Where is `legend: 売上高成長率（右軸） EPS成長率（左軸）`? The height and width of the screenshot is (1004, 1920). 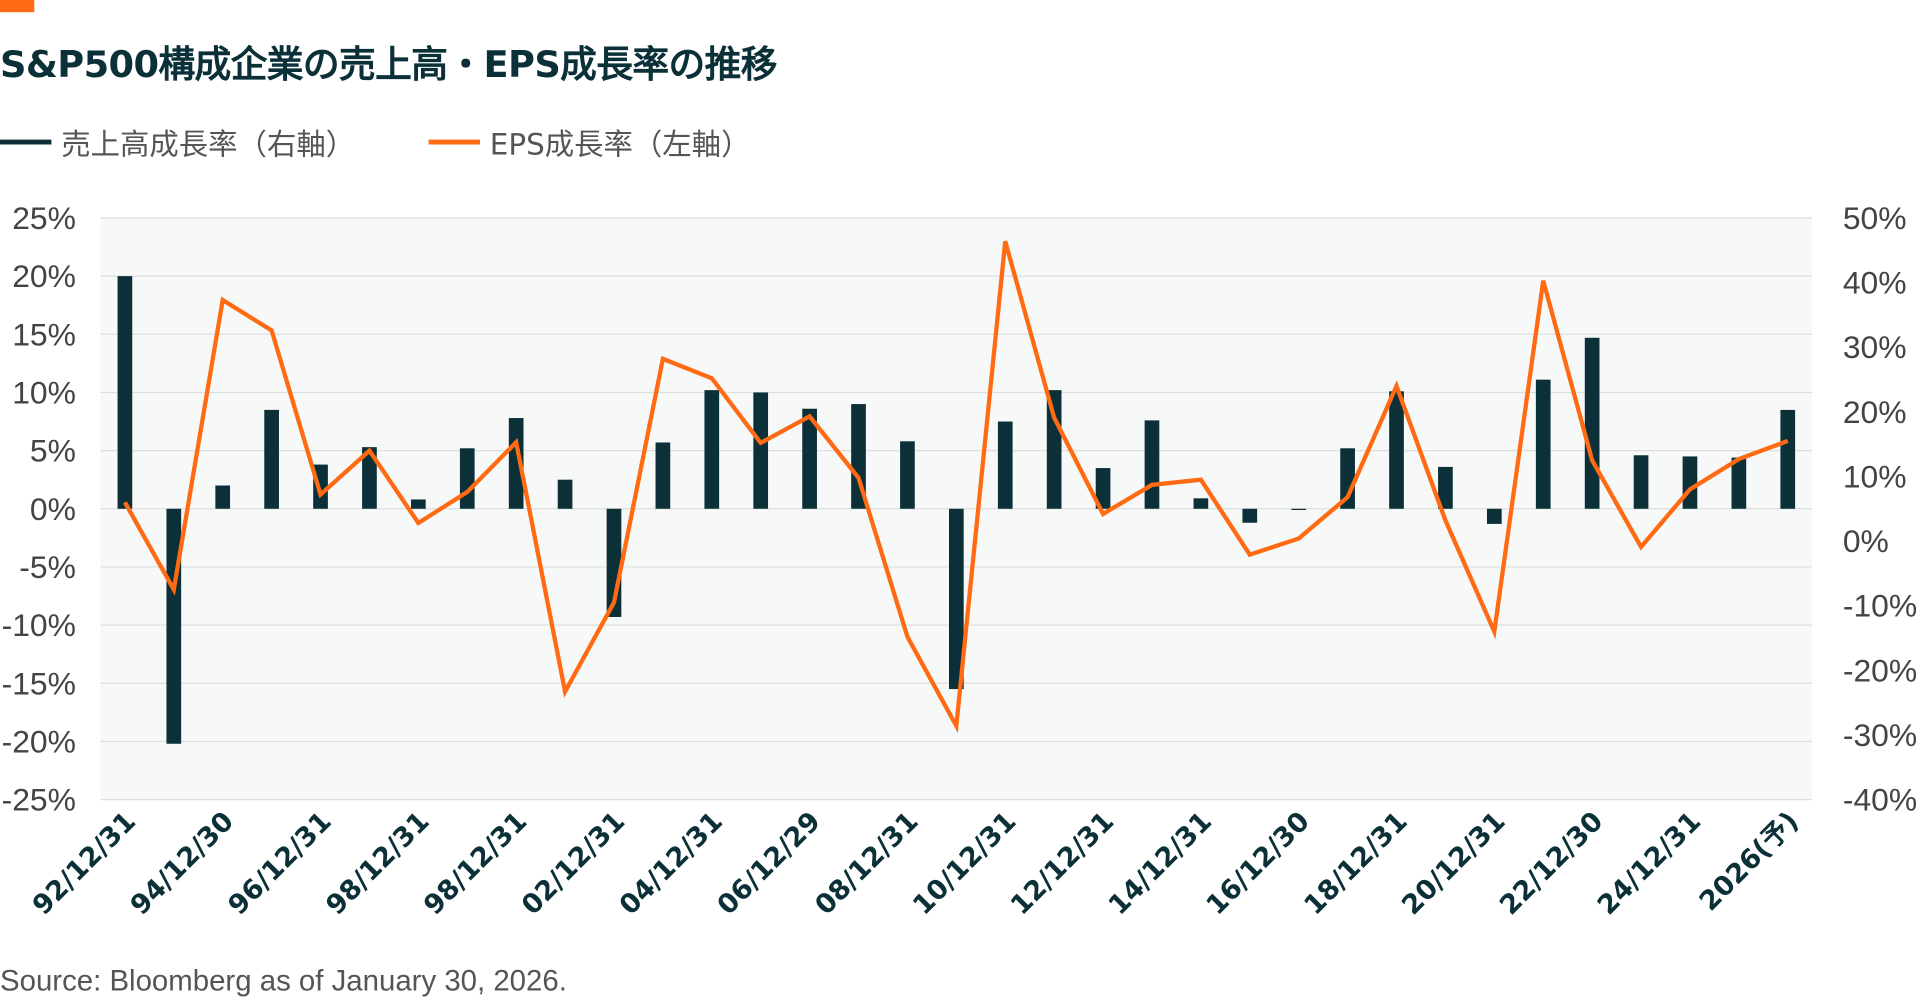
legend: 売上高成長率（右軸） EPS成長率（左軸） is located at coordinates (375, 141).